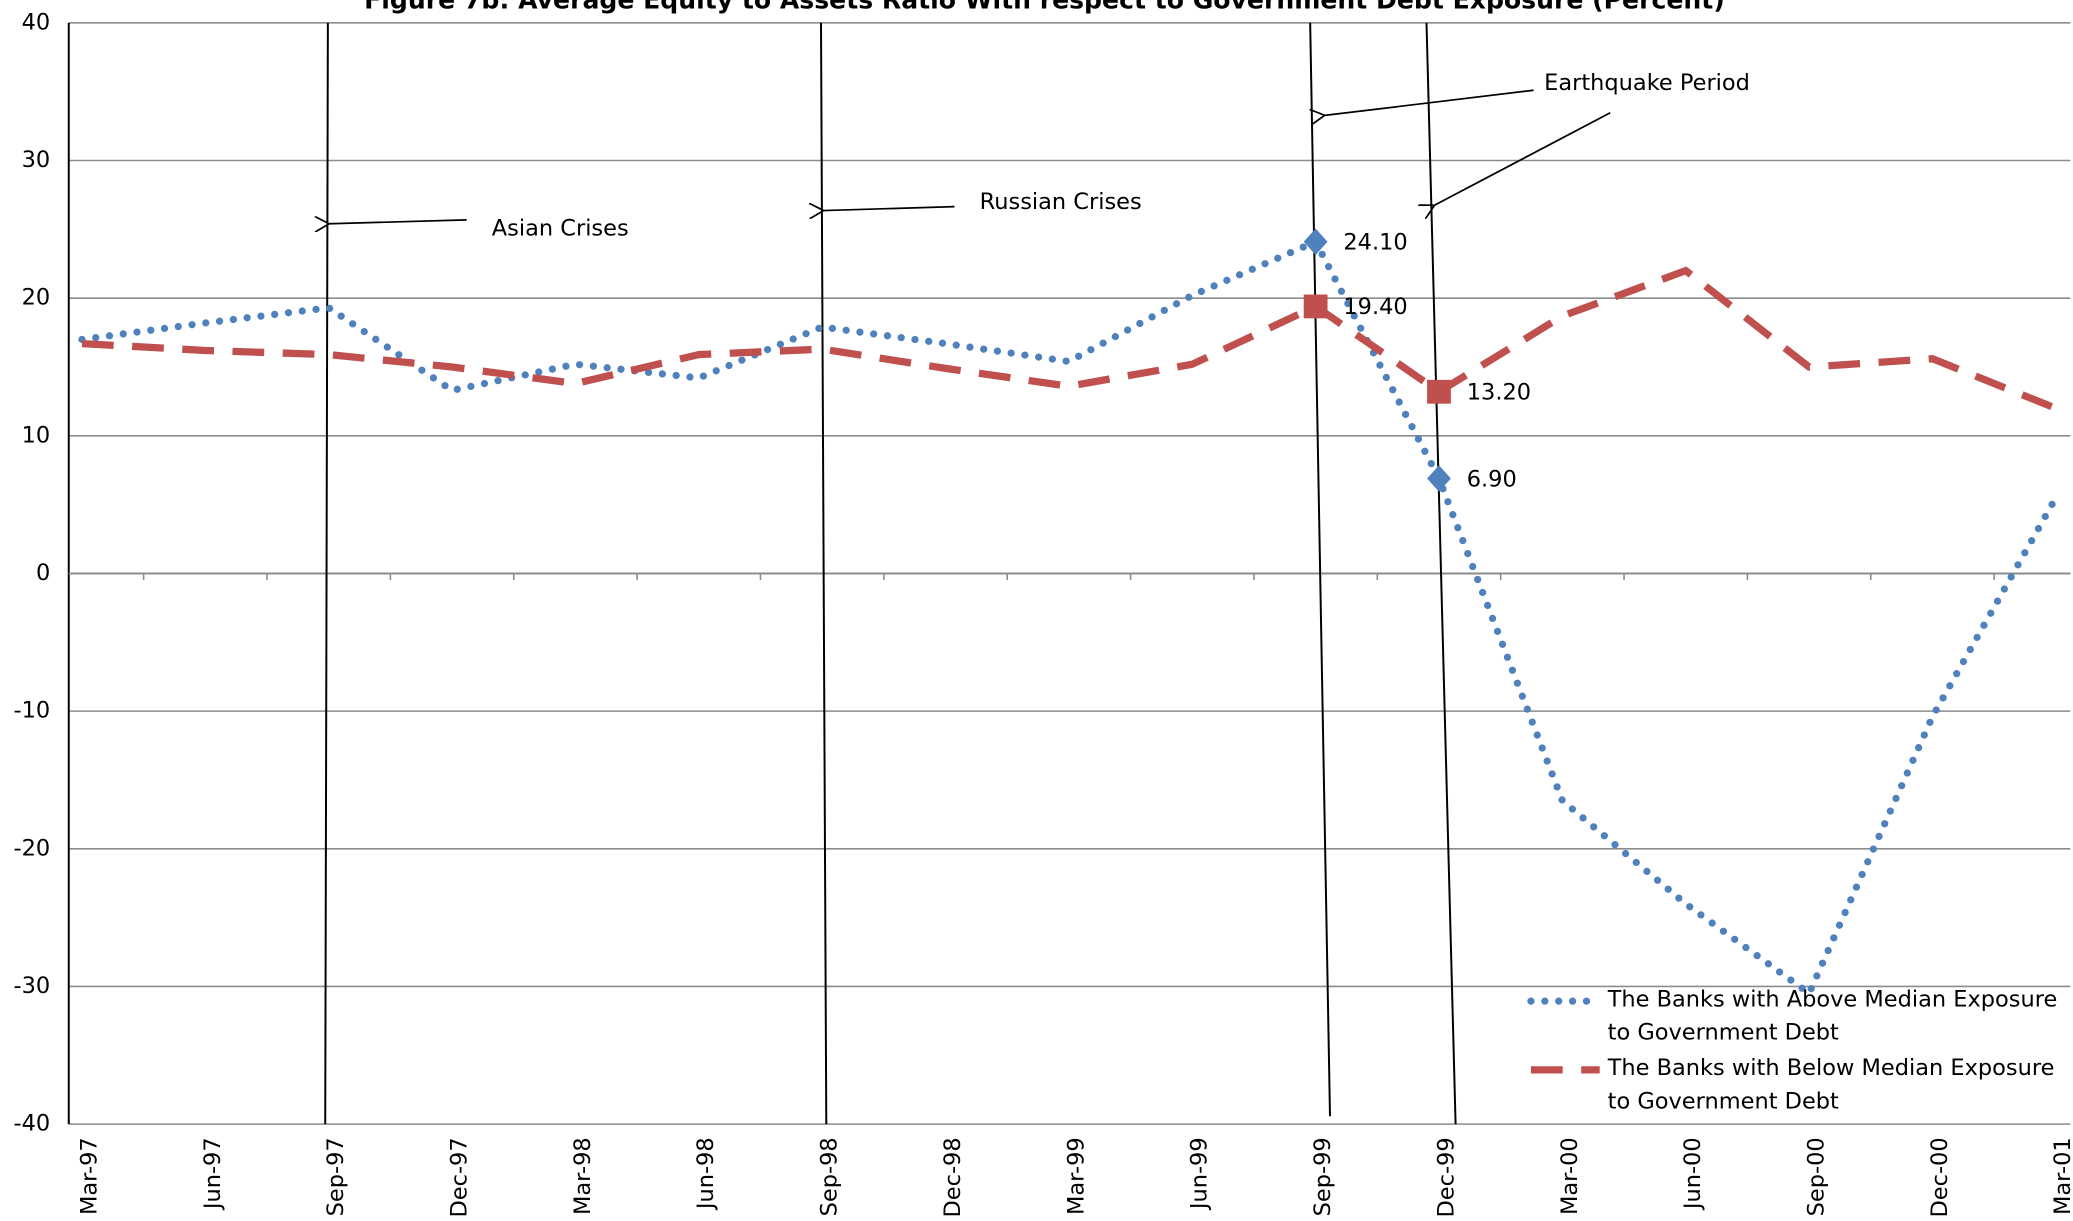 The image size is (2073, 1221). What do you see at coordinates (1061, 202) in the screenshot?
I see `annotation: Russian Crises` at bounding box center [1061, 202].